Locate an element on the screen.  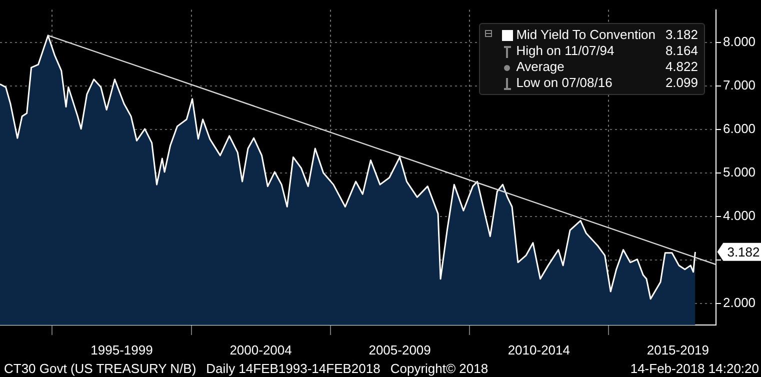
x-tick-label: 2000-2004 is located at coordinates (261, 350).